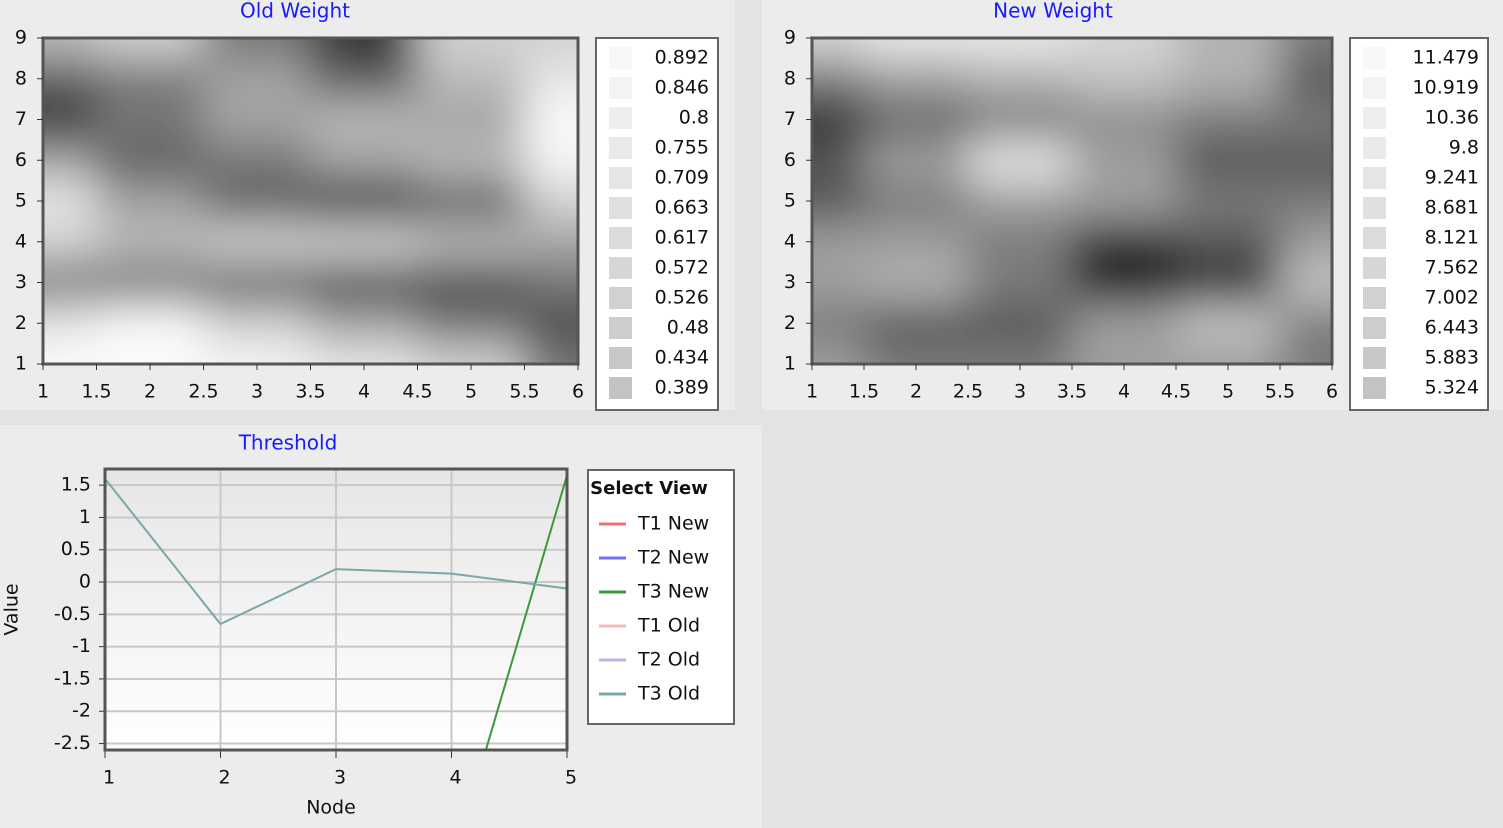 Image resolution: width=1503 pixels, height=828 pixels. Describe the element at coordinates (682, 268) in the screenshot. I see `legend-label: 0.572` at that location.